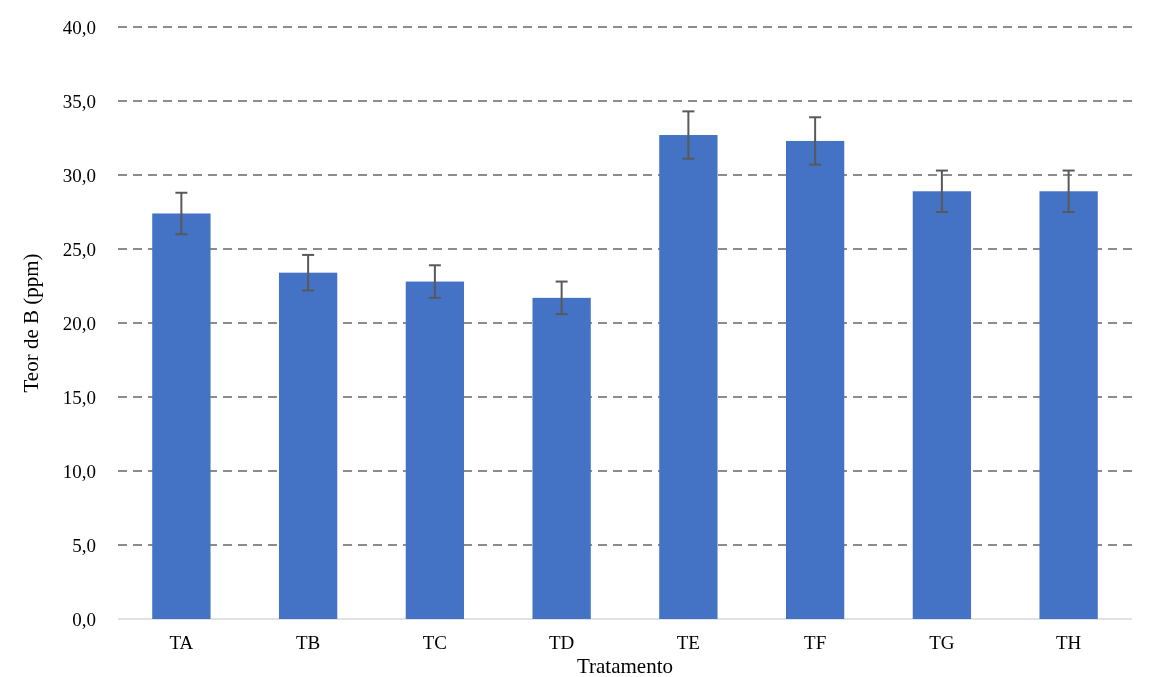 The image size is (1149, 677). What do you see at coordinates (84, 619) in the screenshot?
I see `y-tick-label: 0,0` at bounding box center [84, 619].